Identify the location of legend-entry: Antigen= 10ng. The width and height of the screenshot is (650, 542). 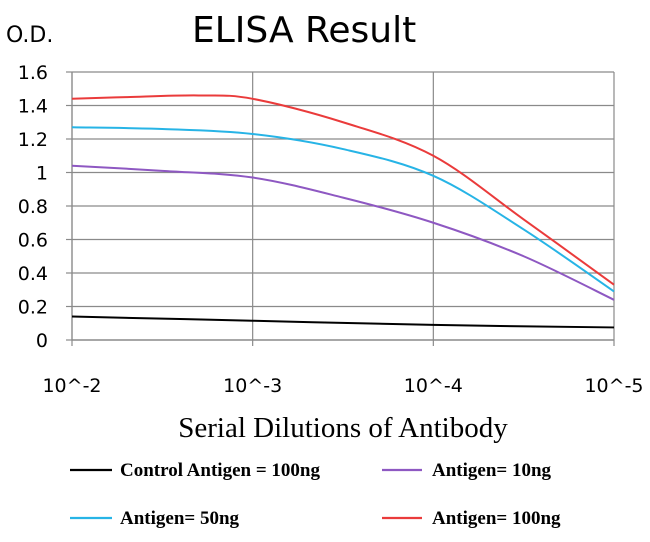
(467, 470).